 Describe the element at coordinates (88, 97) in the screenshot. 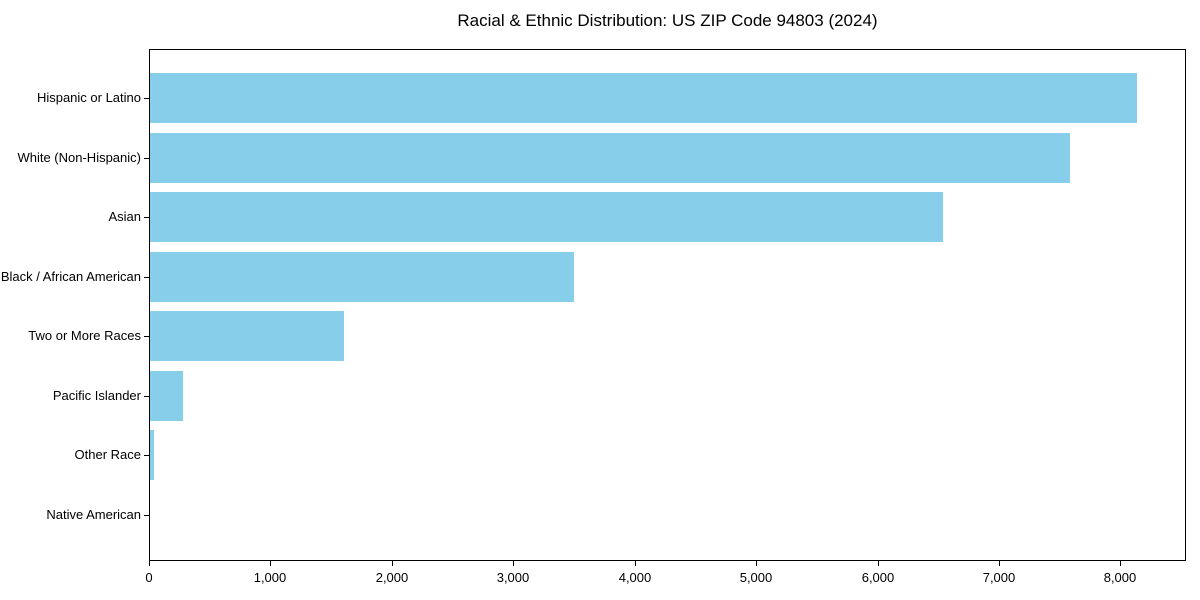

I see `y-tick-label: Hispanic or Latino` at that location.